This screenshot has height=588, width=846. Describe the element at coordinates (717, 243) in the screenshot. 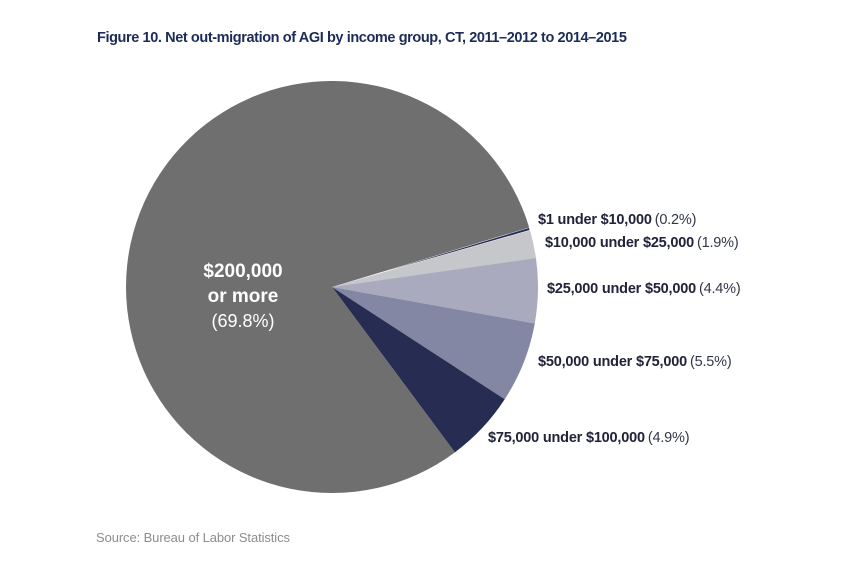

I see `pie-label-pct: (1.9%)` at that location.